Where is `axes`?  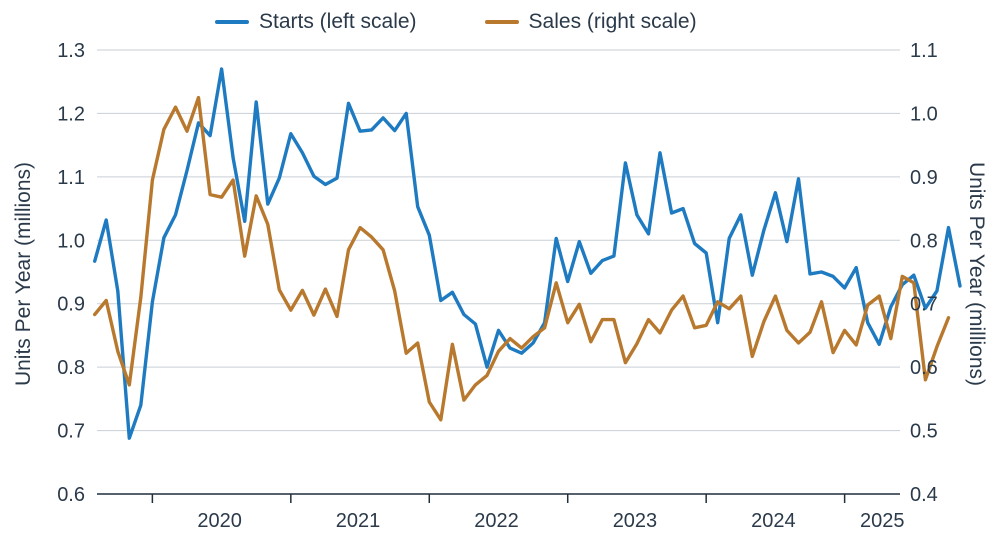 axes is located at coordinates (498, 498).